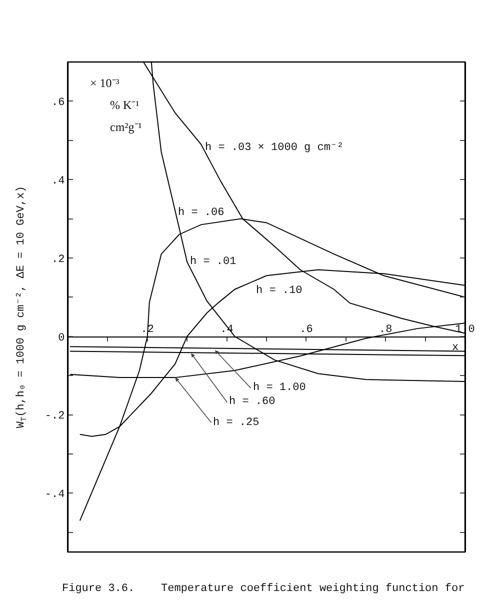 The height and width of the screenshot is (602, 487). I want to click on y-tick-label: .2, so click(58, 260).